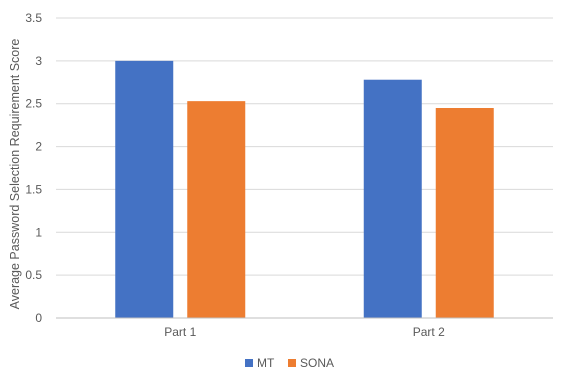  I want to click on y-tick-label: 1, so click(38, 232).